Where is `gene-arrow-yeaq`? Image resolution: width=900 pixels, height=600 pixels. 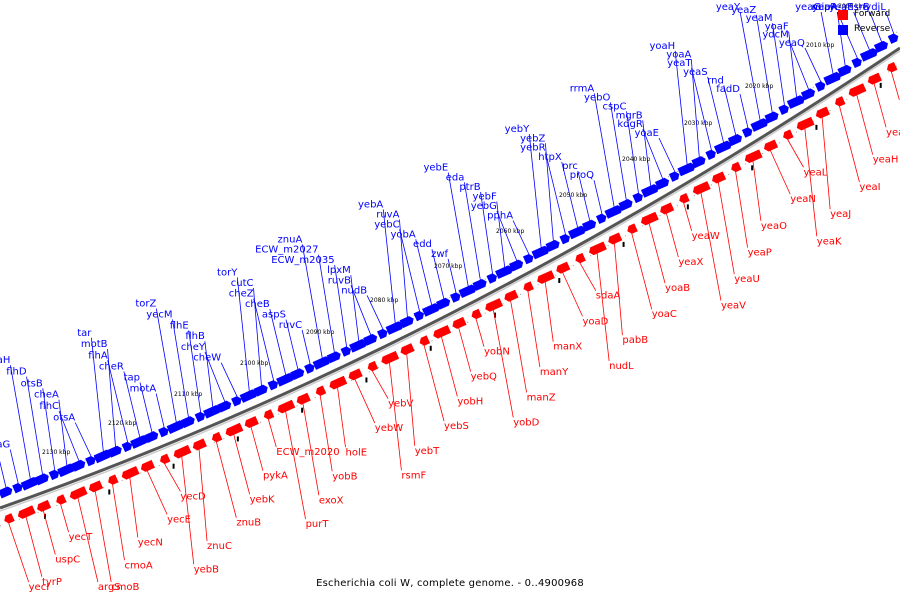
gene-arrow-yeaq is located at coordinates (820, 86).